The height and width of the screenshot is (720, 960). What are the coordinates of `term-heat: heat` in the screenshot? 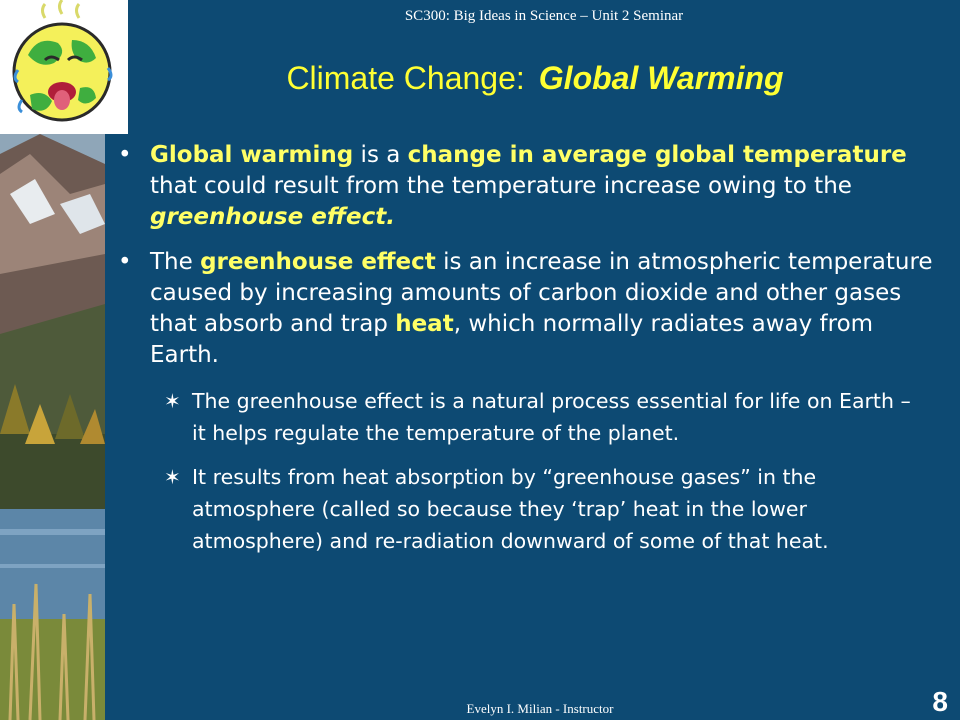 It's located at (424, 324).